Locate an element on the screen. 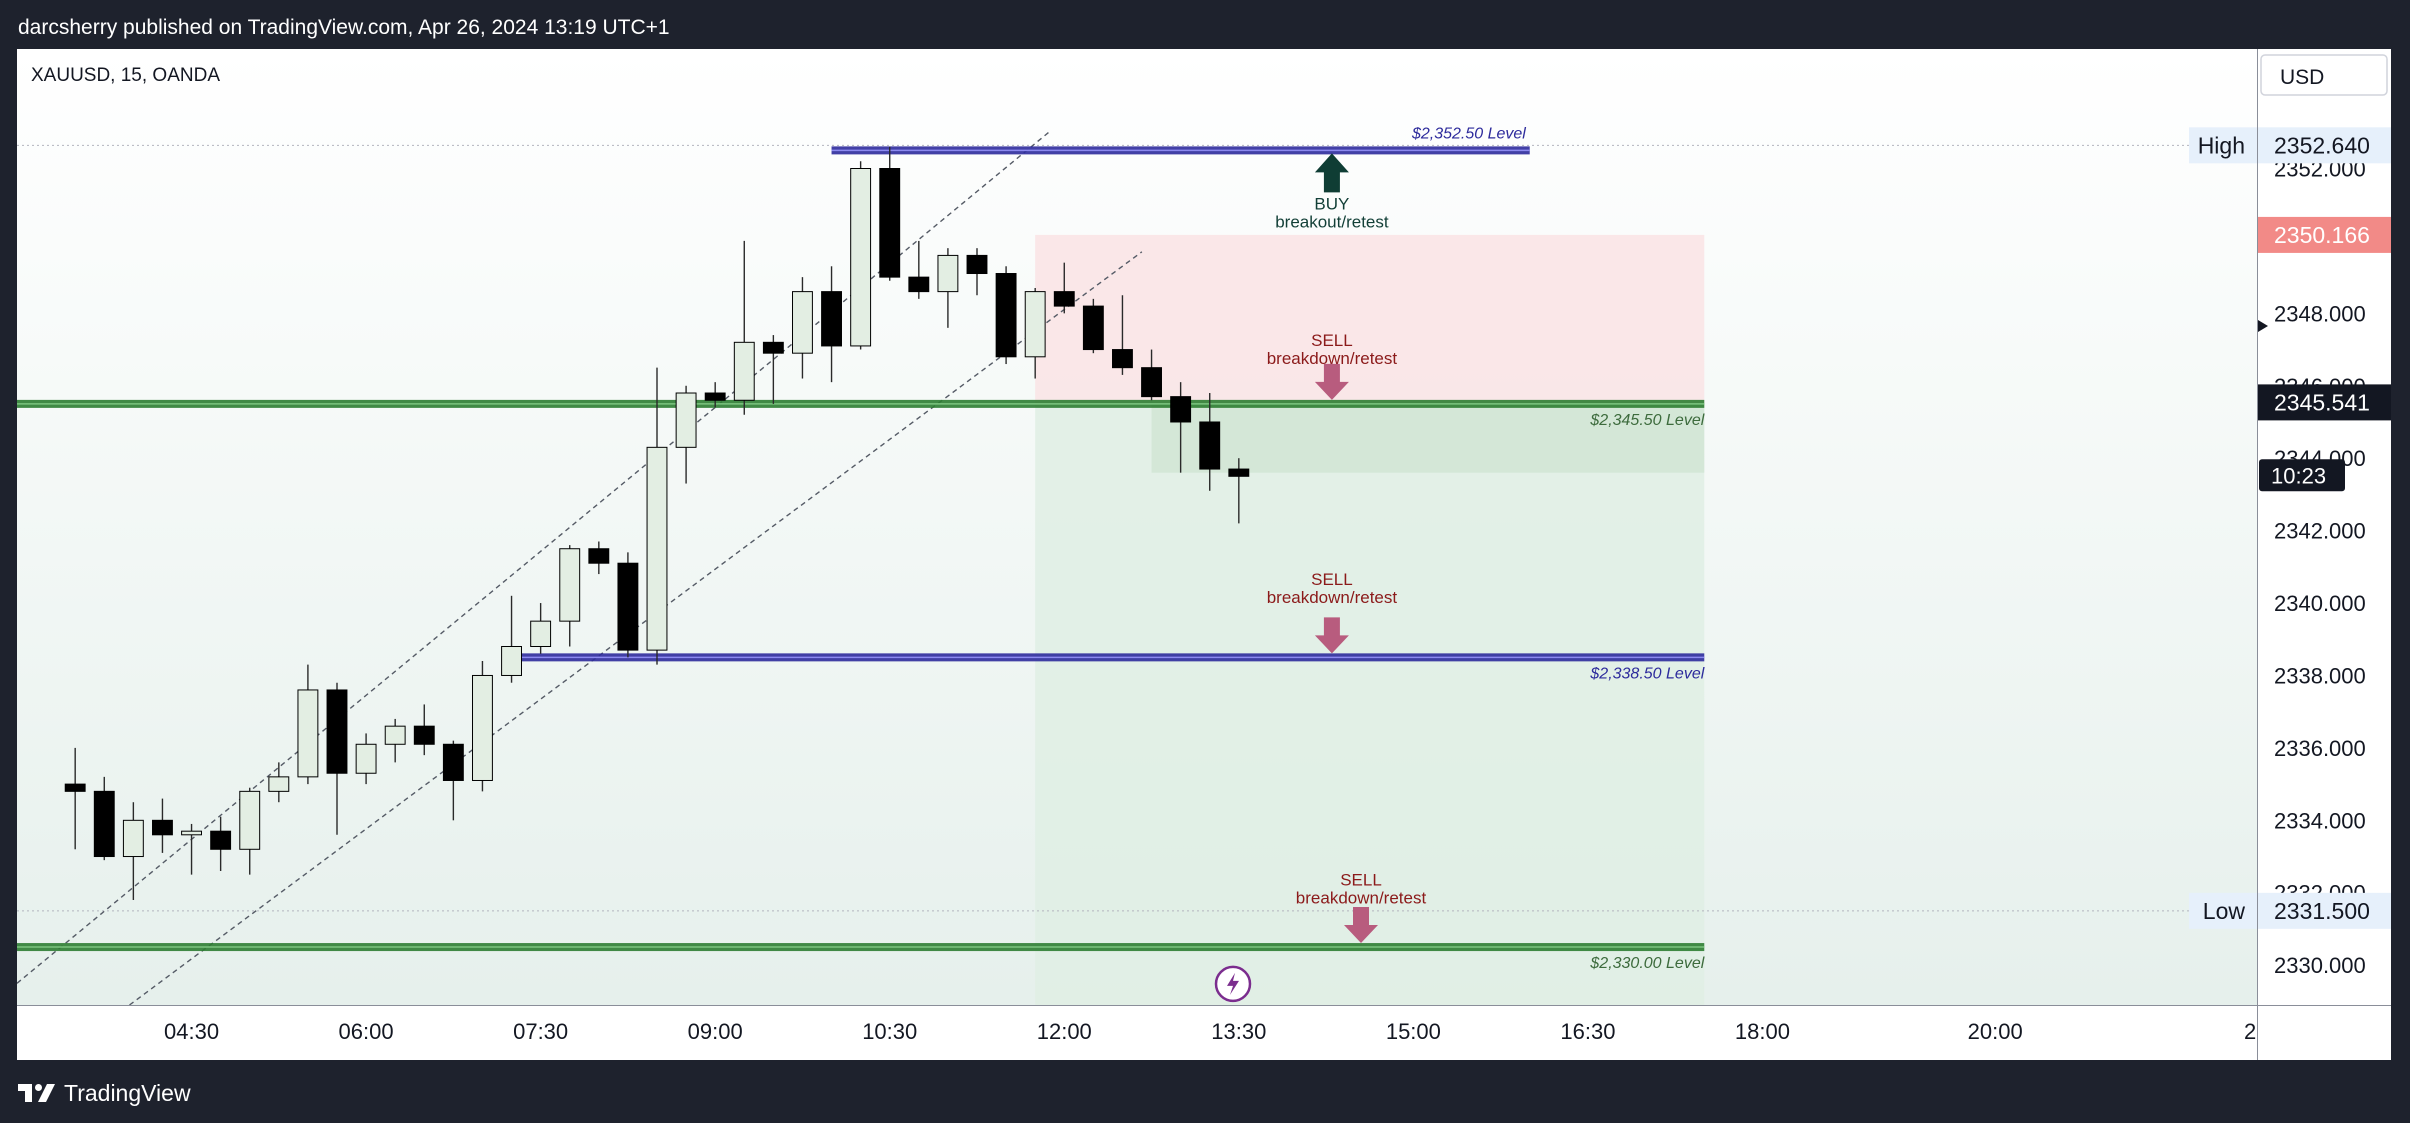 This screenshot has width=2410, height=1123. buy-arrow-icon is located at coordinates (1331, 173).